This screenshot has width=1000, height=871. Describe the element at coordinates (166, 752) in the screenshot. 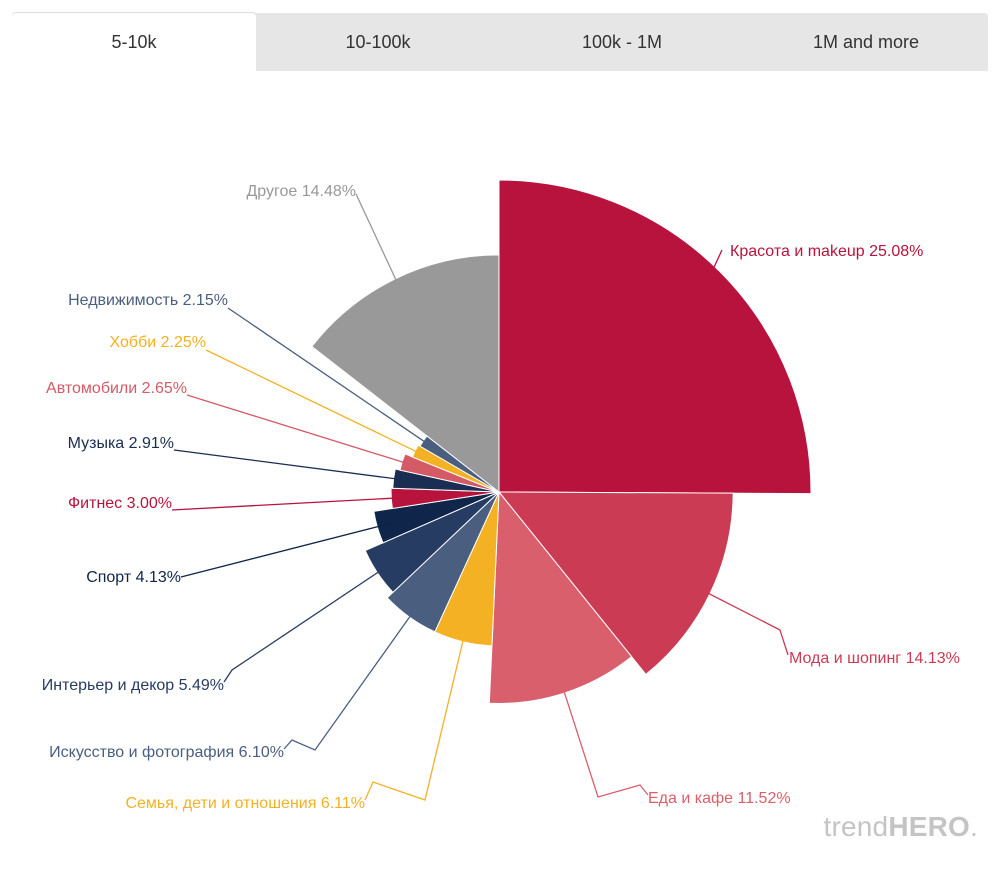

I see `slice-label-5: Искусство и фотография 6.10%` at that location.